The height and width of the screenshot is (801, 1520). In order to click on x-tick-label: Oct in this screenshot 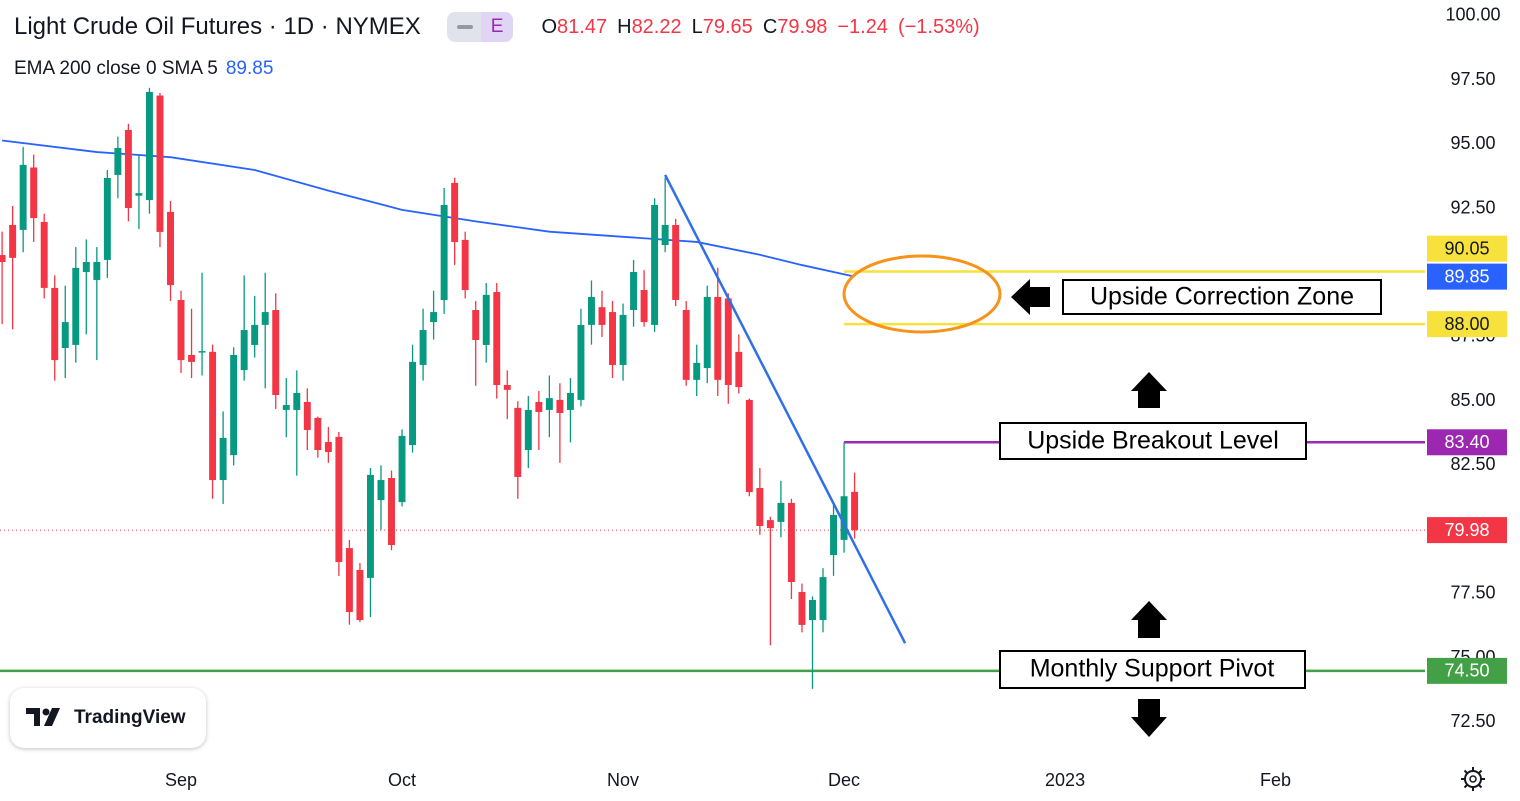, I will do `click(402, 780)`.